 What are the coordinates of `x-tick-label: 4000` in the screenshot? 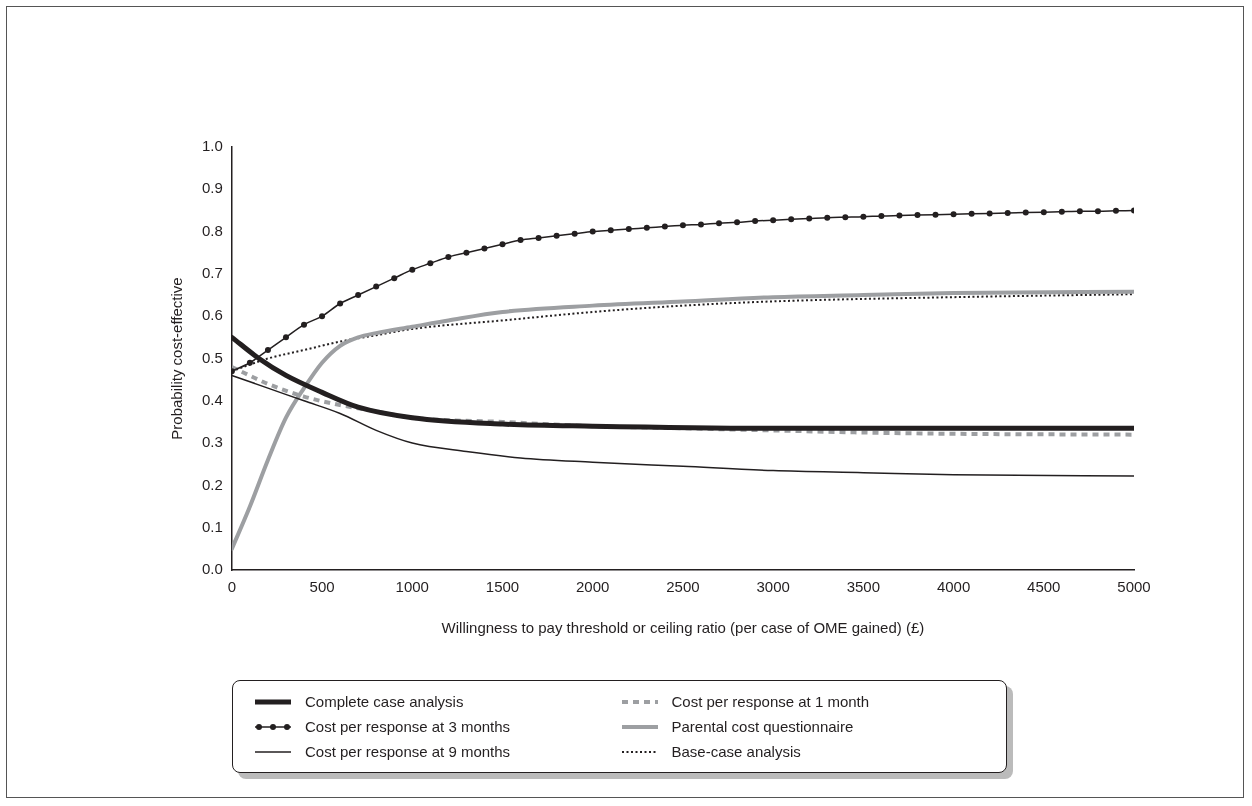 It's located at (953, 587).